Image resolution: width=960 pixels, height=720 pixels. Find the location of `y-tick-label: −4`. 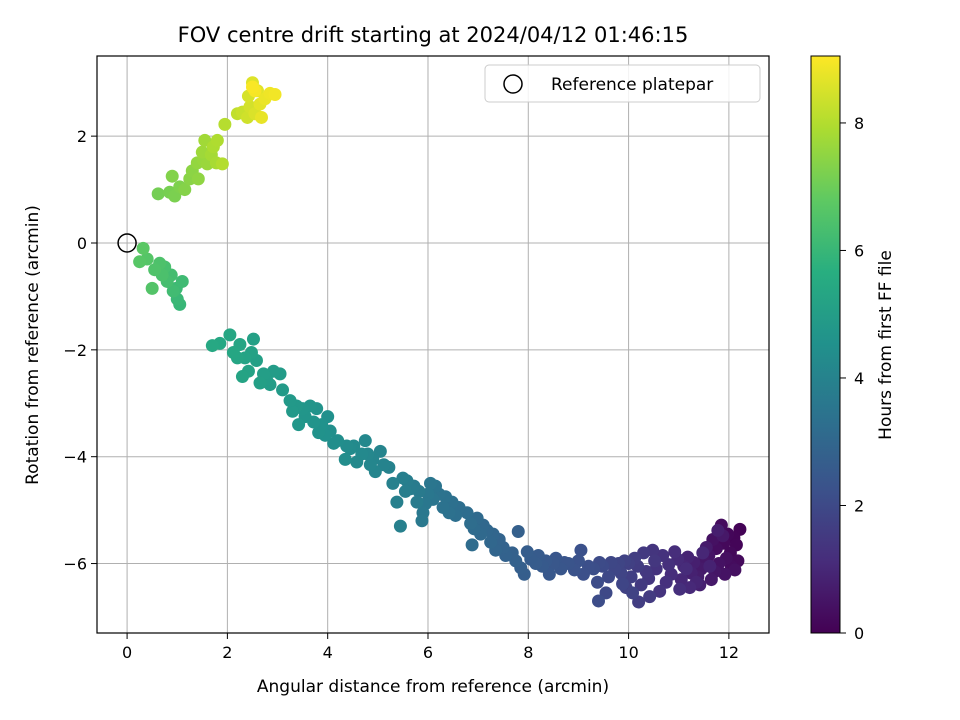

y-tick-label: −4 is located at coordinates (75, 457).